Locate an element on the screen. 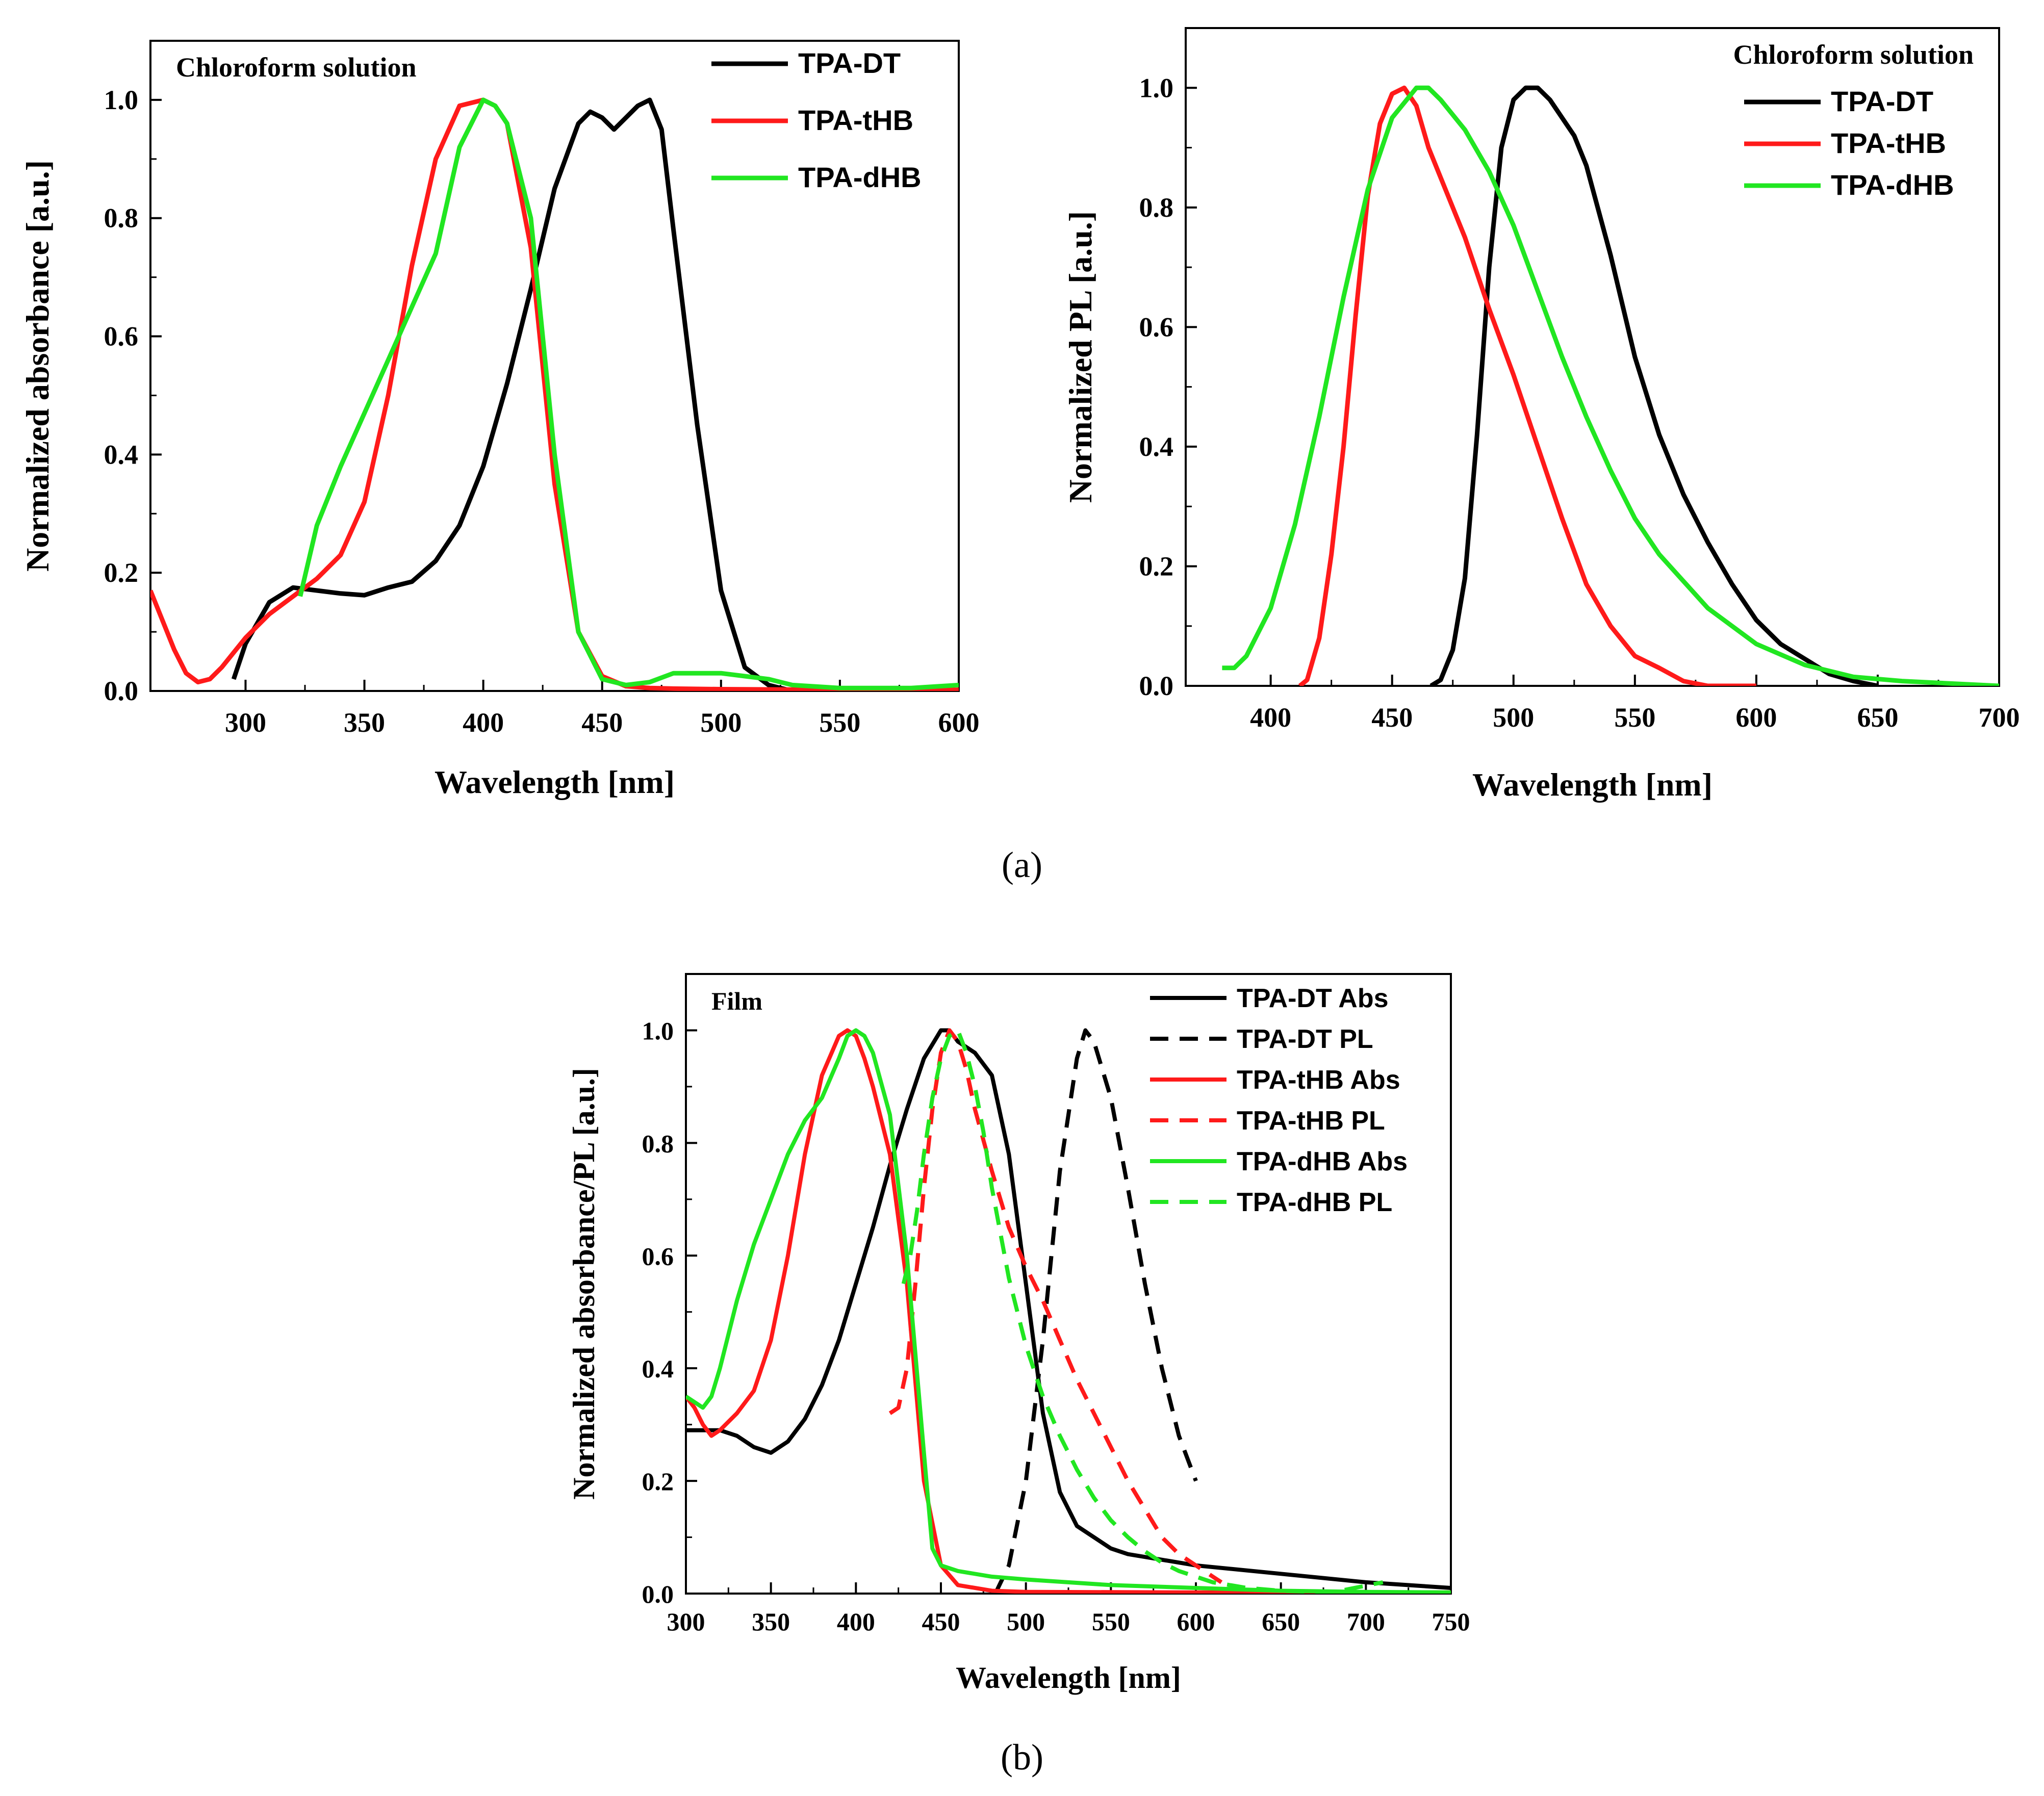  panel-label-b: (b) is located at coordinates (1022, 1757).